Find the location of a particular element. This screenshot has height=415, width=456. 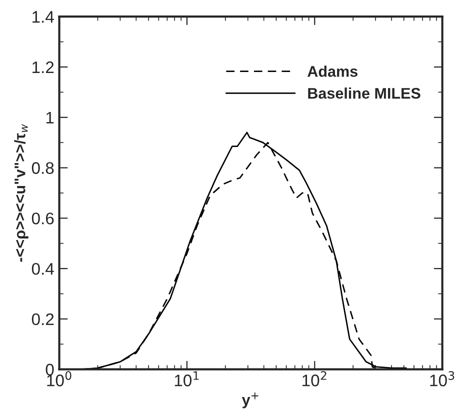

y-tick-label: 1.4 is located at coordinates (43, 17).